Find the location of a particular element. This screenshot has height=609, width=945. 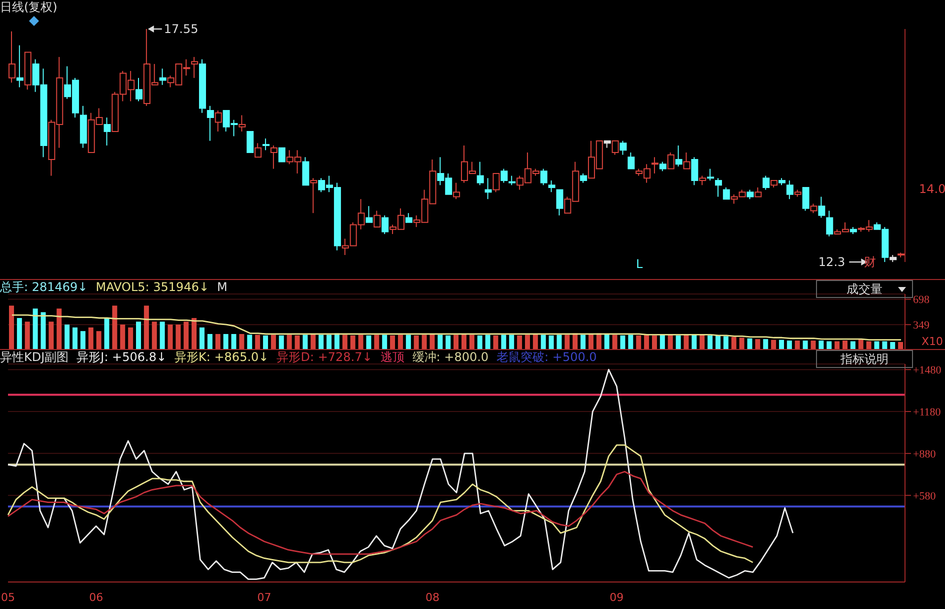

button: 指标说明 is located at coordinates (864, 359).